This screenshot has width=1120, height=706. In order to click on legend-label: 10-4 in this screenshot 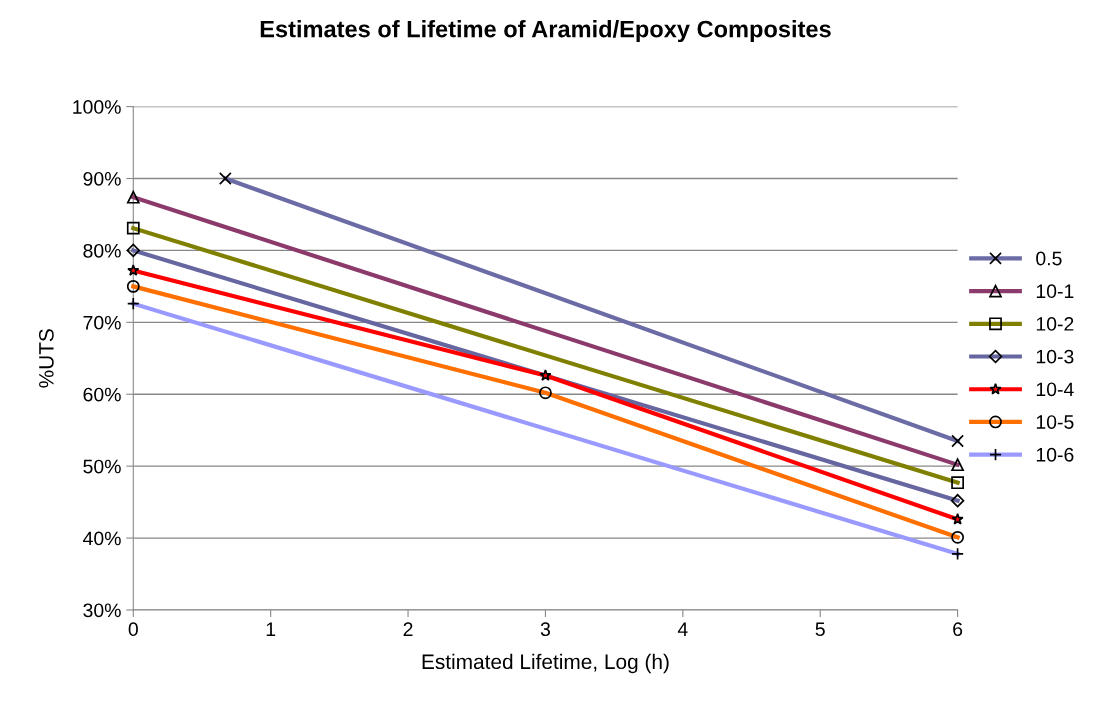, I will do `click(1055, 389)`.